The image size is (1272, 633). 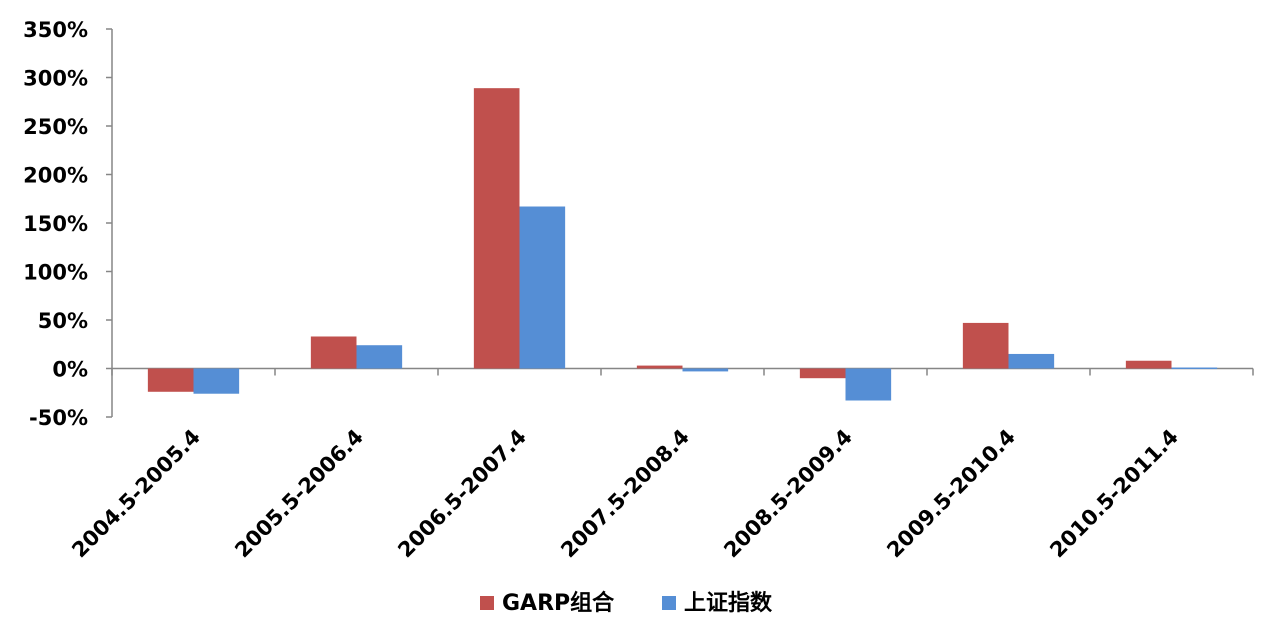 What do you see at coordinates (55, 127) in the screenshot?
I see `y-tick-label: 250%` at bounding box center [55, 127].